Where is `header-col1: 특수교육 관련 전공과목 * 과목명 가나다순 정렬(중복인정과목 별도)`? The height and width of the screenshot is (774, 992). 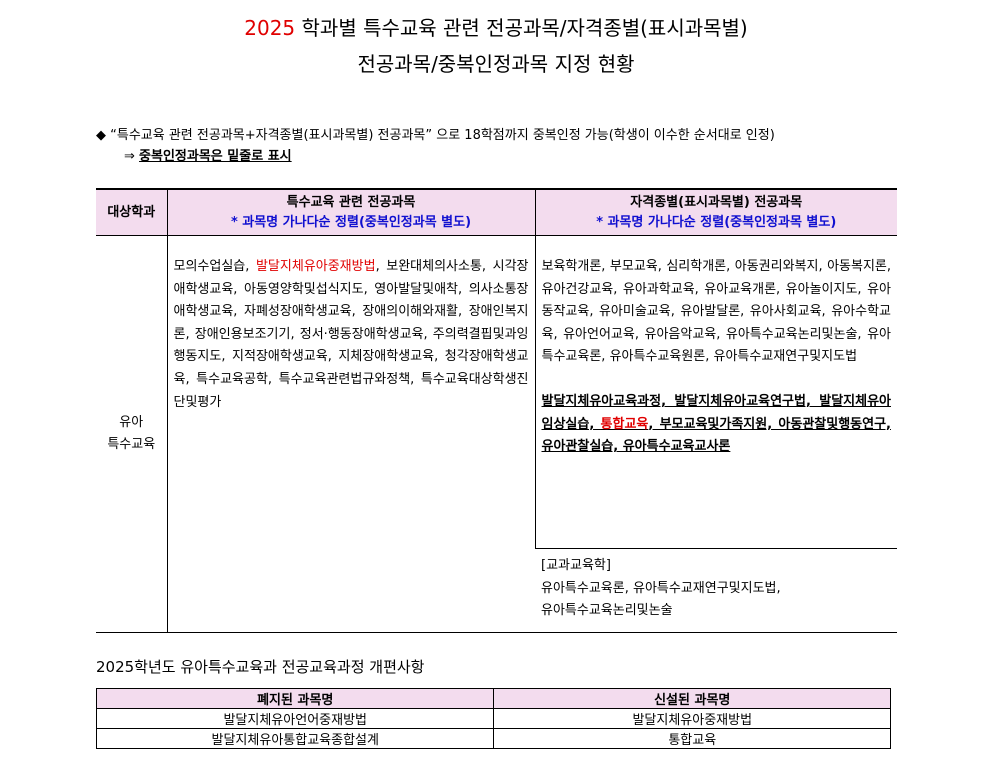
header-col1: 특수교육 관련 전공과목 * 과목명 가나다순 정렬(중복인정과목 별도) is located at coordinates (350, 212).